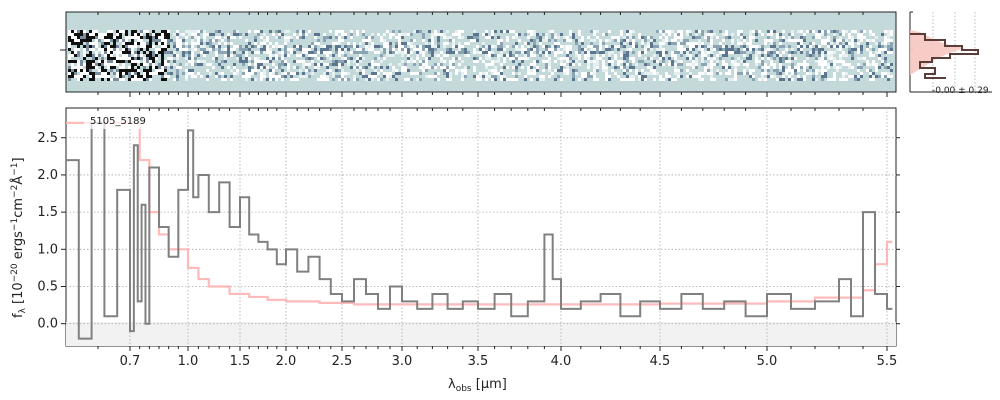 The image size is (1000, 400). What do you see at coordinates (130, 361) in the screenshot?
I see `x-tick-label: 0.7` at bounding box center [130, 361].